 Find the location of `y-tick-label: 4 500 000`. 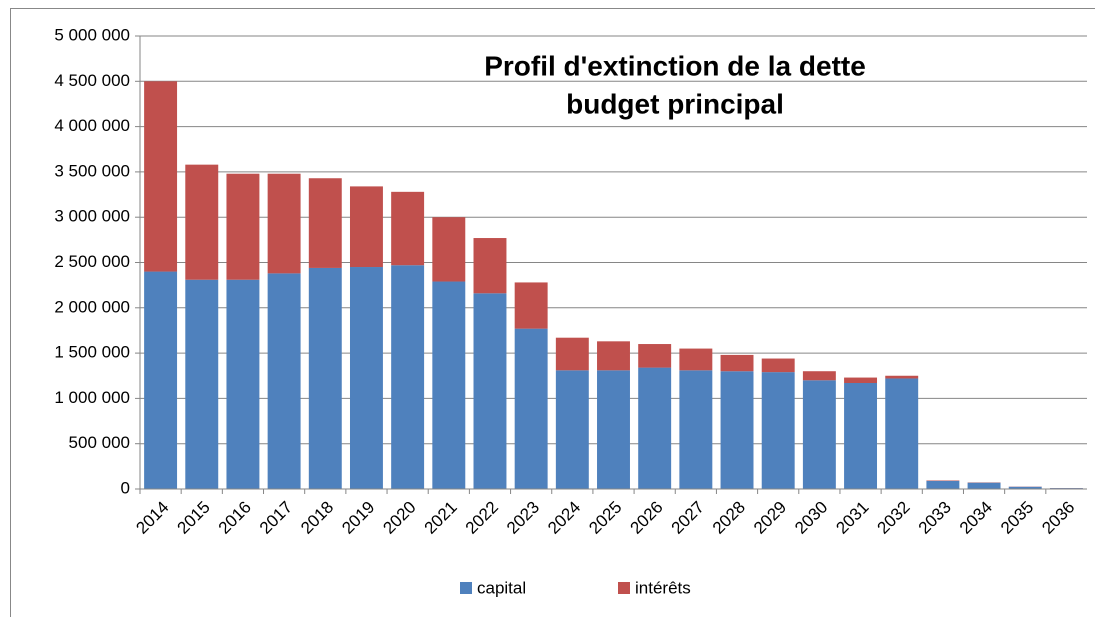

y-tick-label: 4 500 000 is located at coordinates (92, 80).